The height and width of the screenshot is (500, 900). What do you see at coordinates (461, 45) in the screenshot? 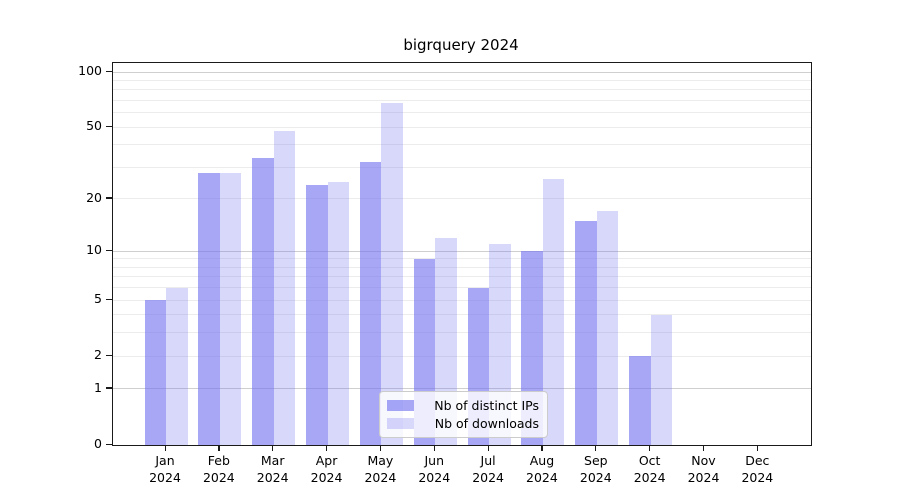
I see `chart-title: bigrquery 2024` at bounding box center [461, 45].